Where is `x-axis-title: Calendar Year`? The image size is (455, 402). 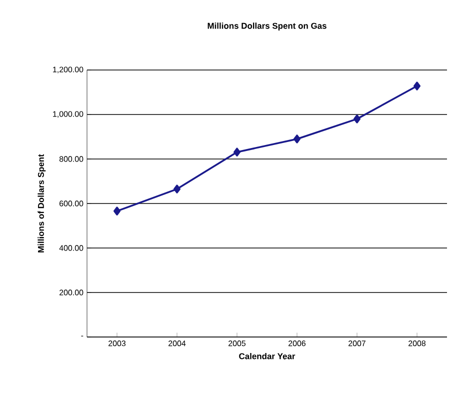 x-axis-title: Calendar Year is located at coordinates (267, 356).